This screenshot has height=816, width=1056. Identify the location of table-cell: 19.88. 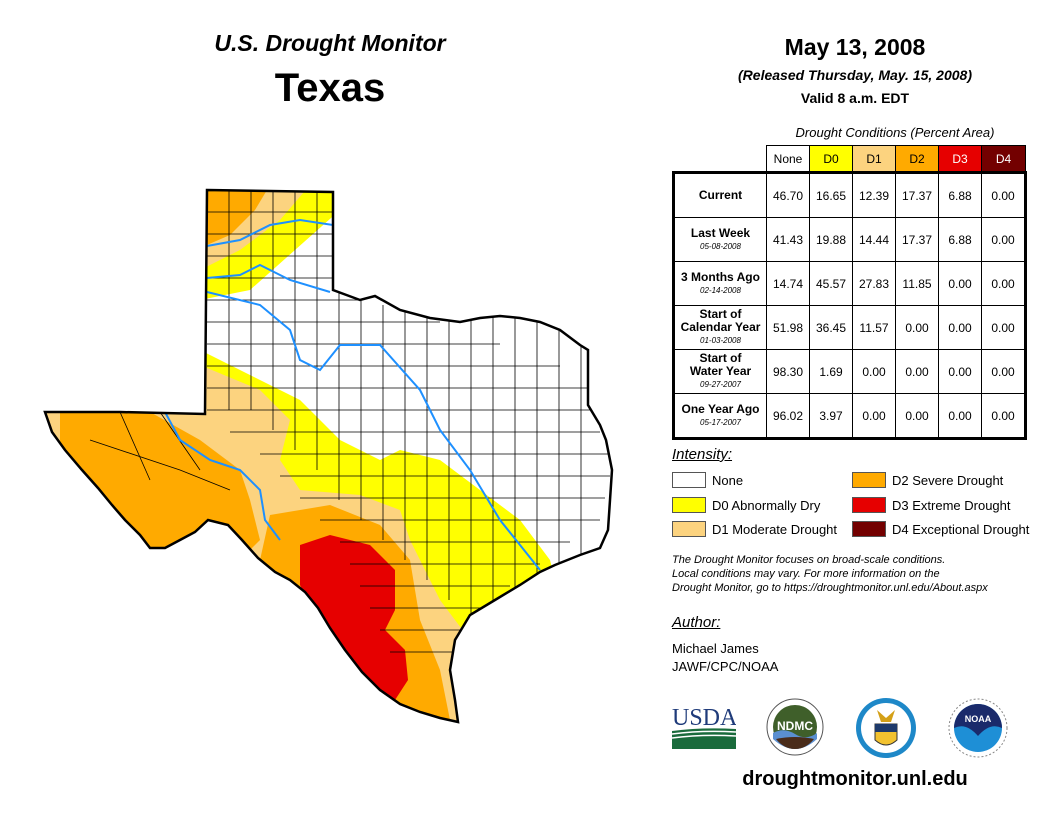
(831, 239).